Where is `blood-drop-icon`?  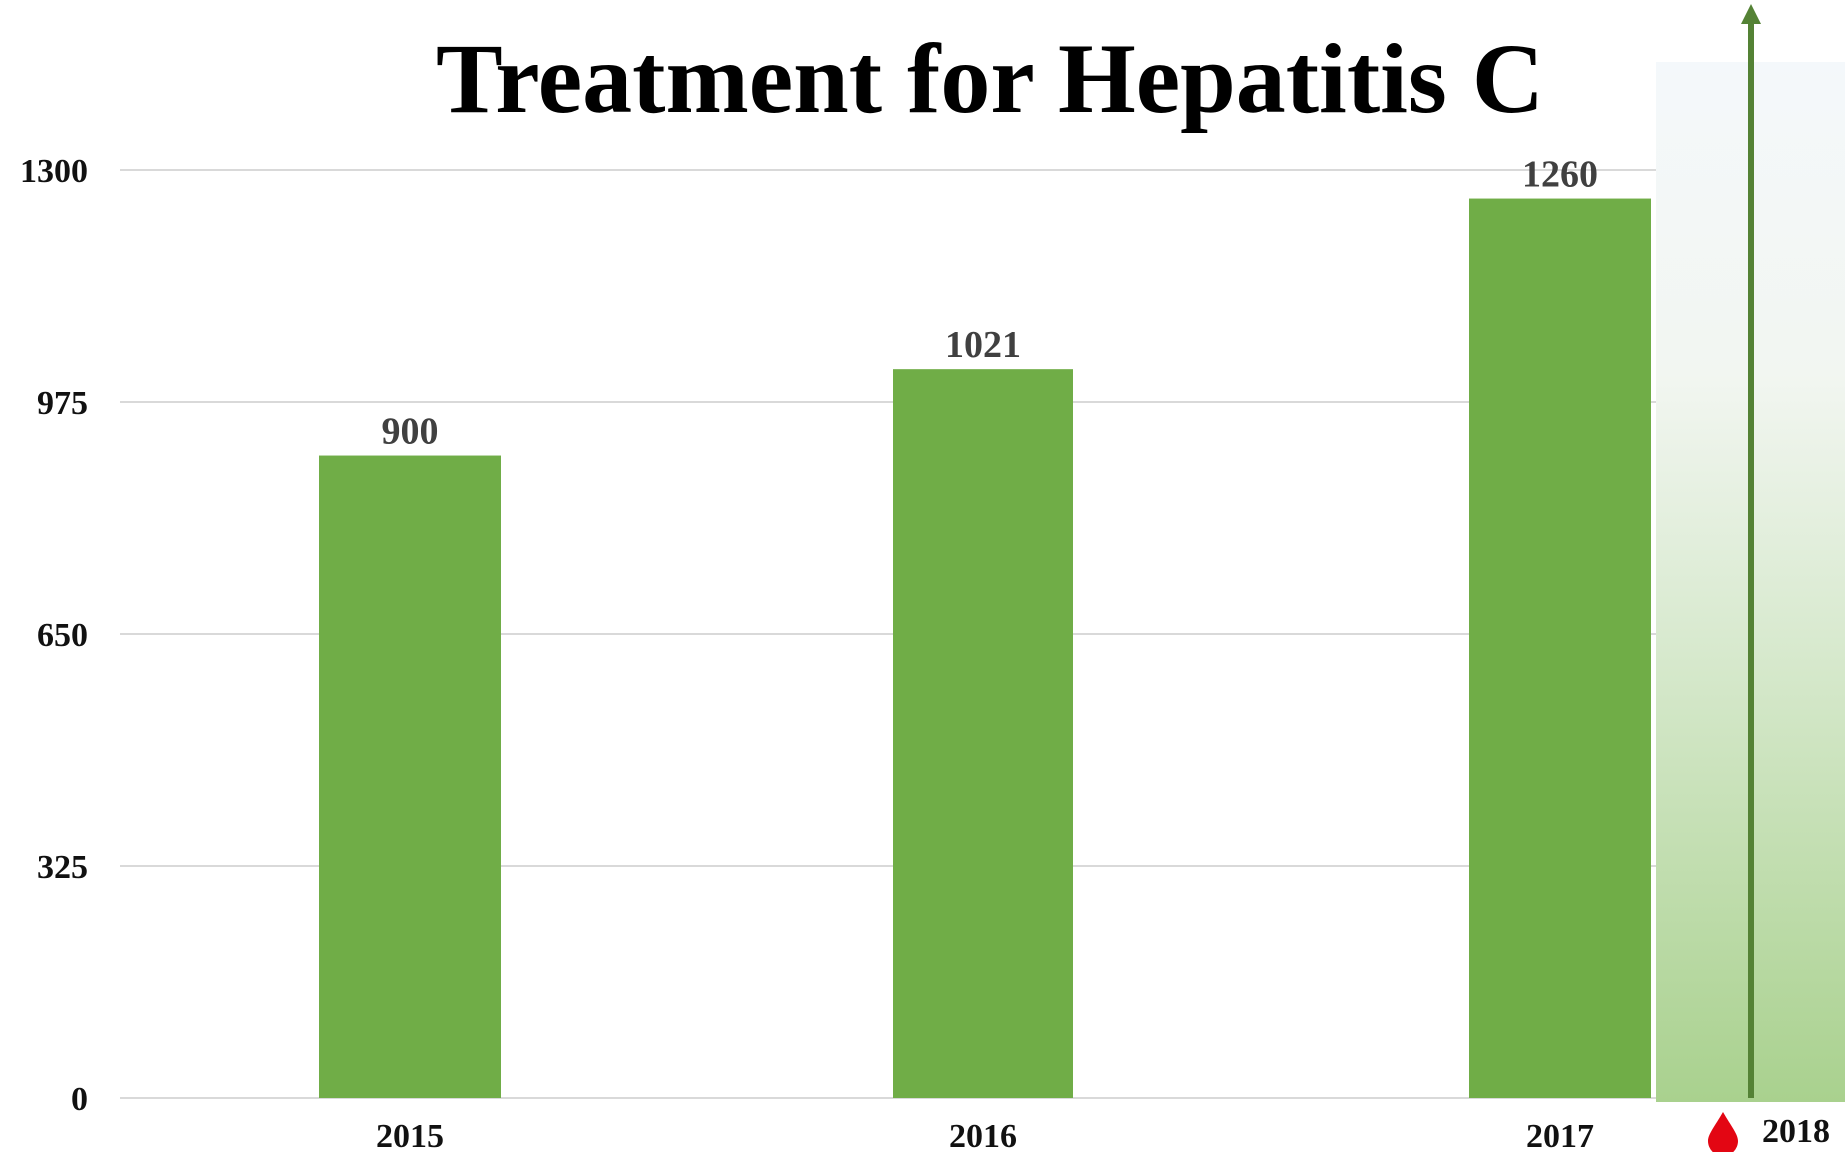
blood-drop-icon is located at coordinates (1723, 1132).